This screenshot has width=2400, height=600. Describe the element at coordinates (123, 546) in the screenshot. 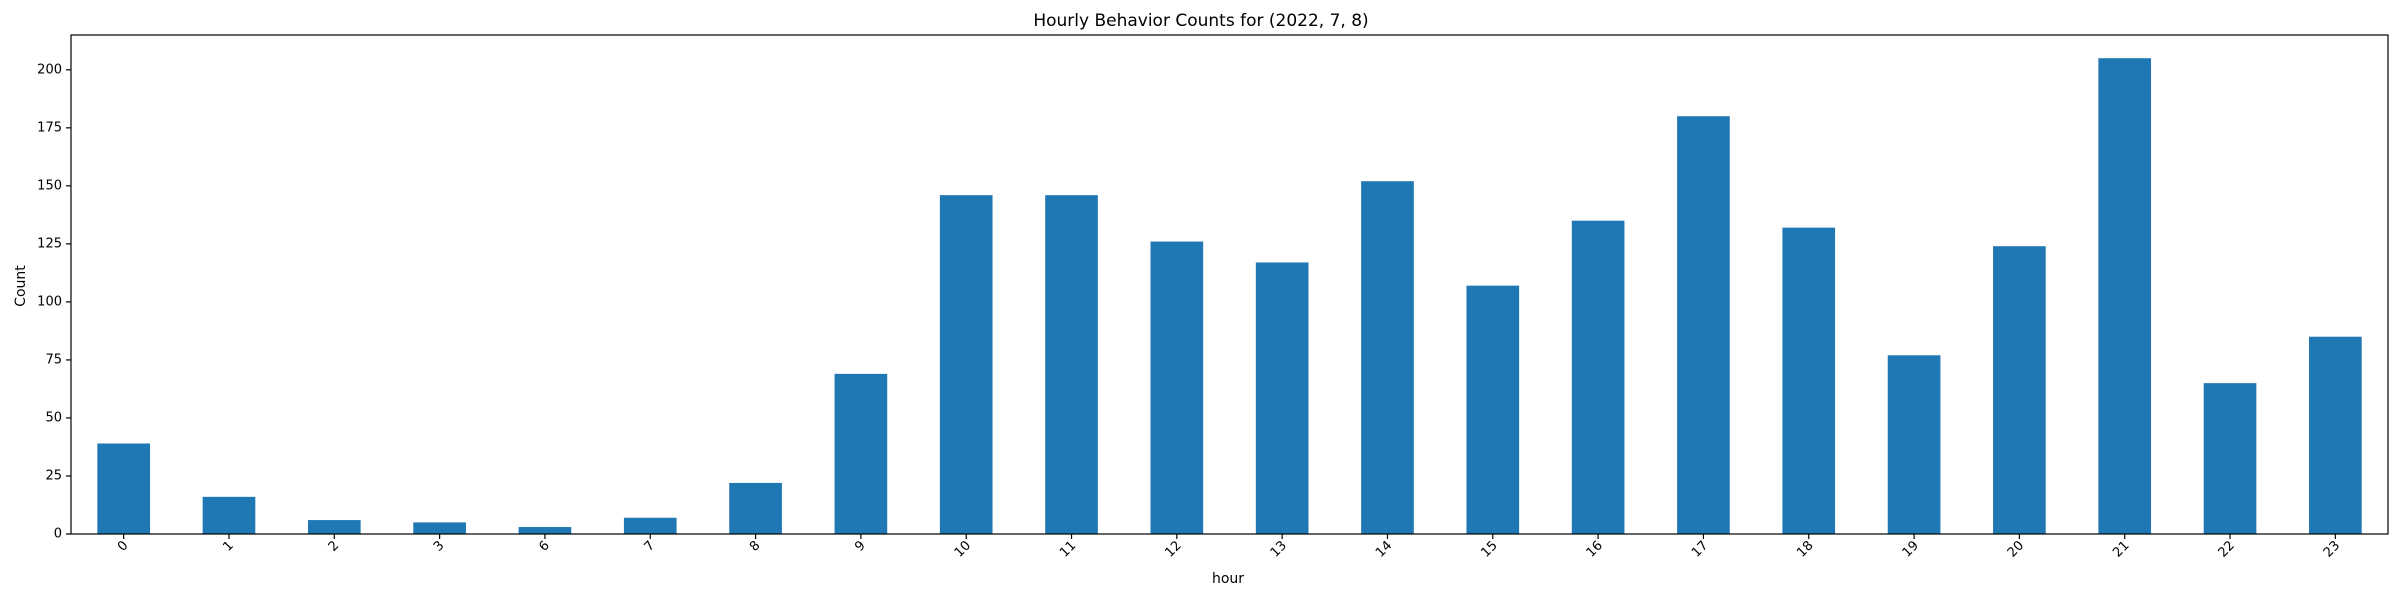

I see `x-tick-label: 0` at that location.